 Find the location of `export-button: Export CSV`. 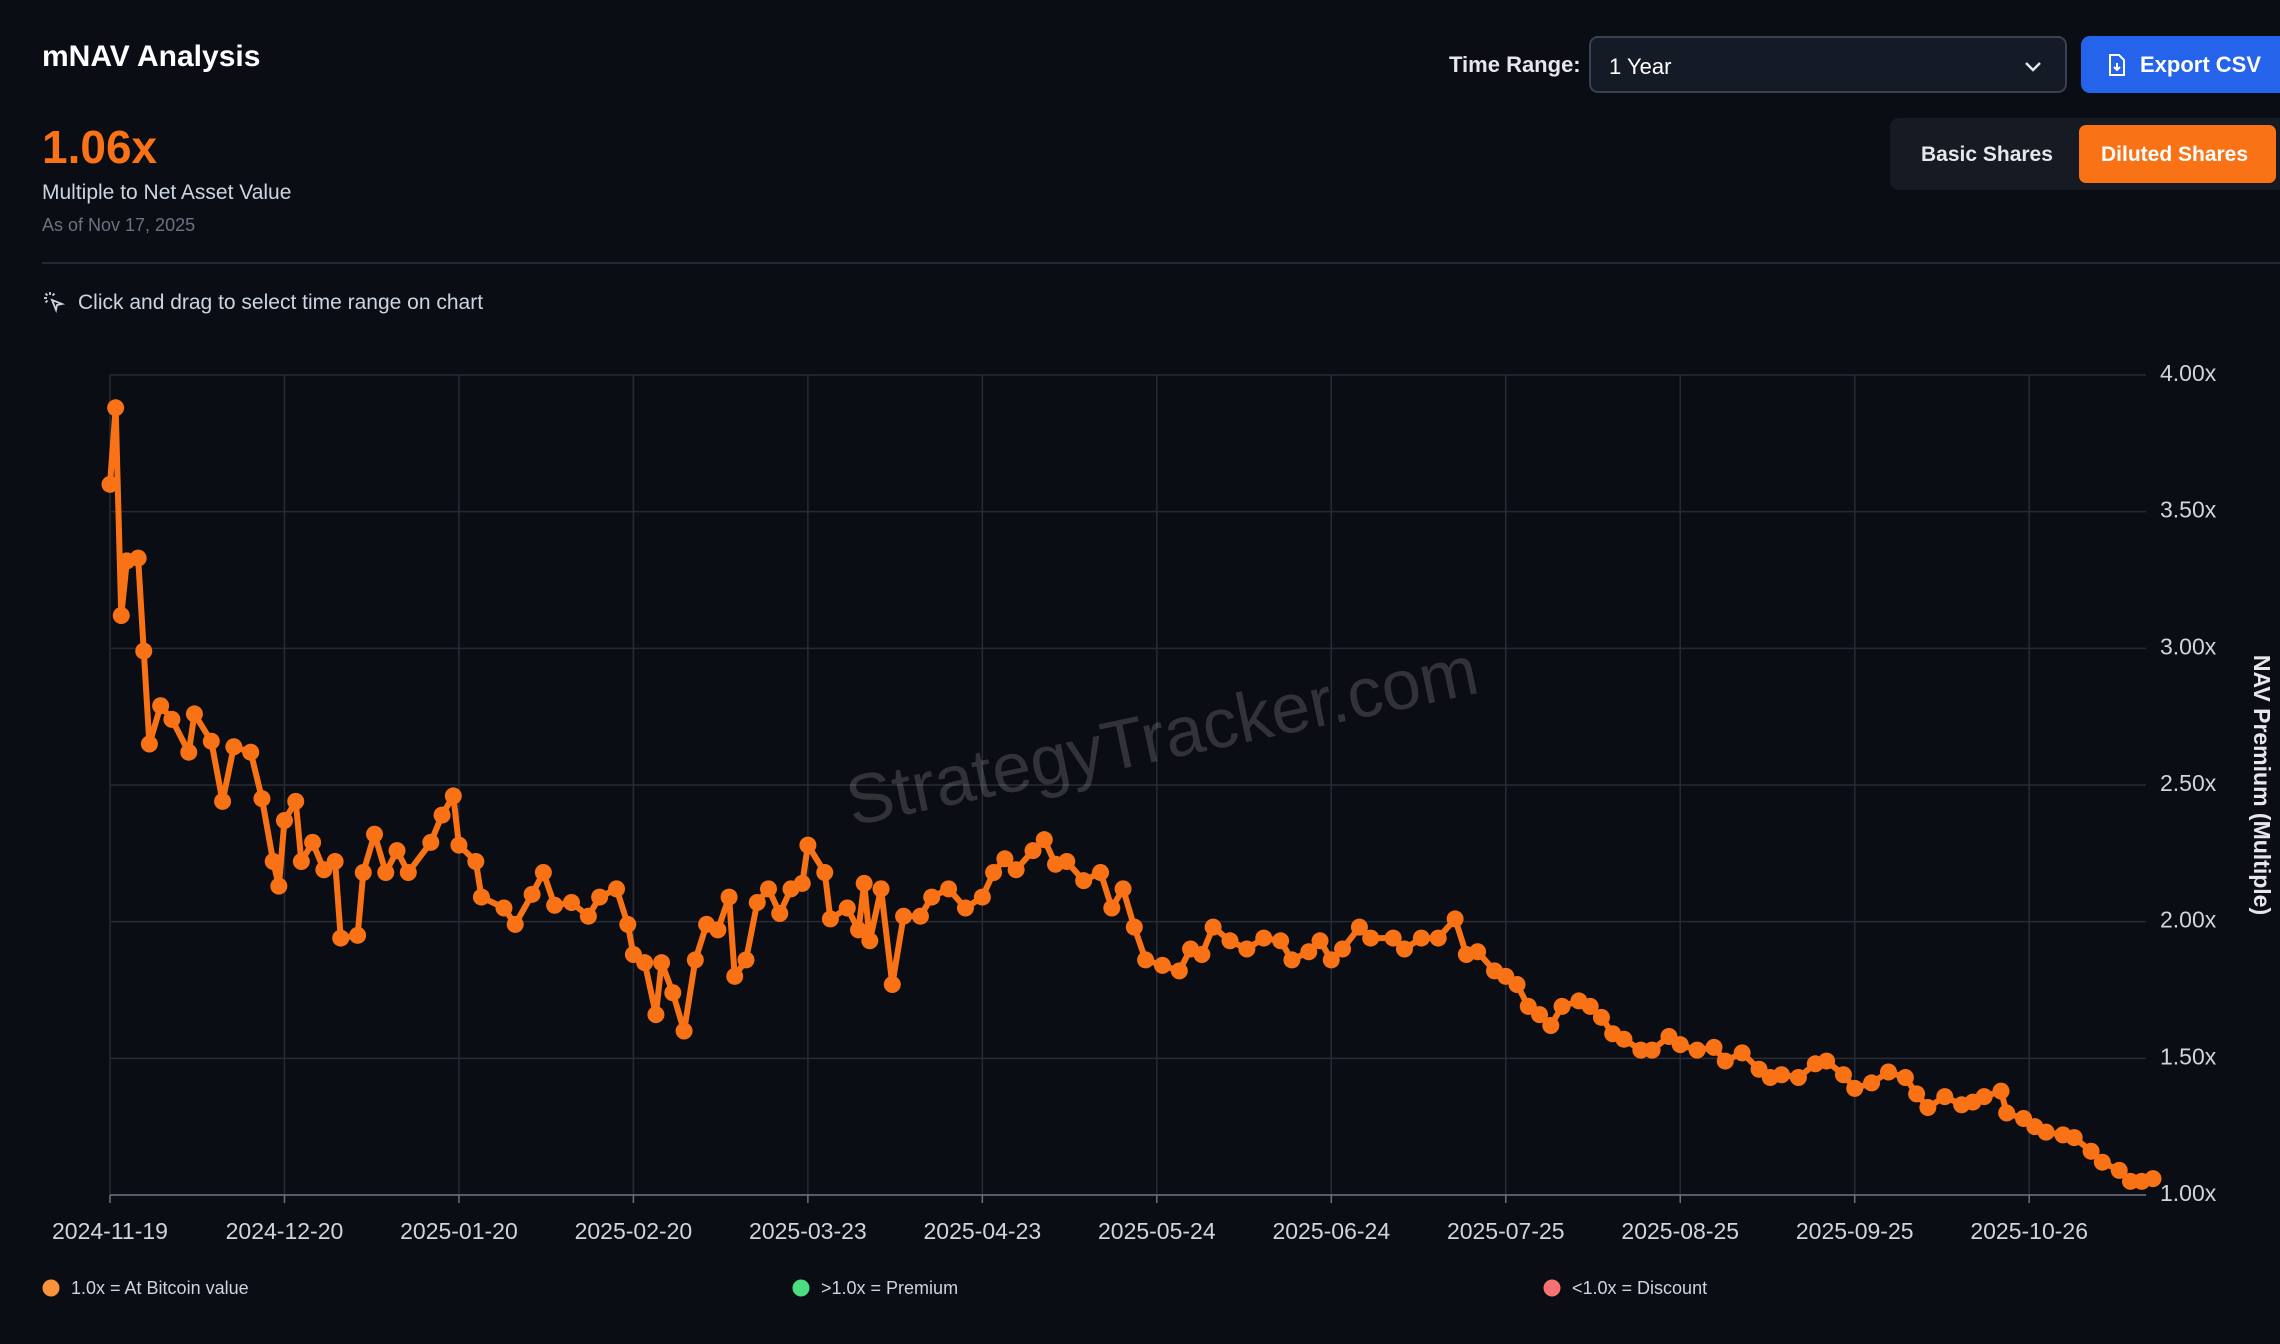

export-button: Export CSV is located at coordinates (2180, 64).